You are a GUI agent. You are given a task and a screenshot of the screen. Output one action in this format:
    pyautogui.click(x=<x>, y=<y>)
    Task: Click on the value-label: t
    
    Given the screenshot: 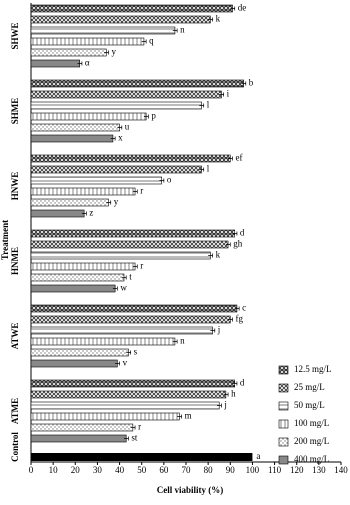 What is the action you would take?
    pyautogui.click(x=130, y=277)
    